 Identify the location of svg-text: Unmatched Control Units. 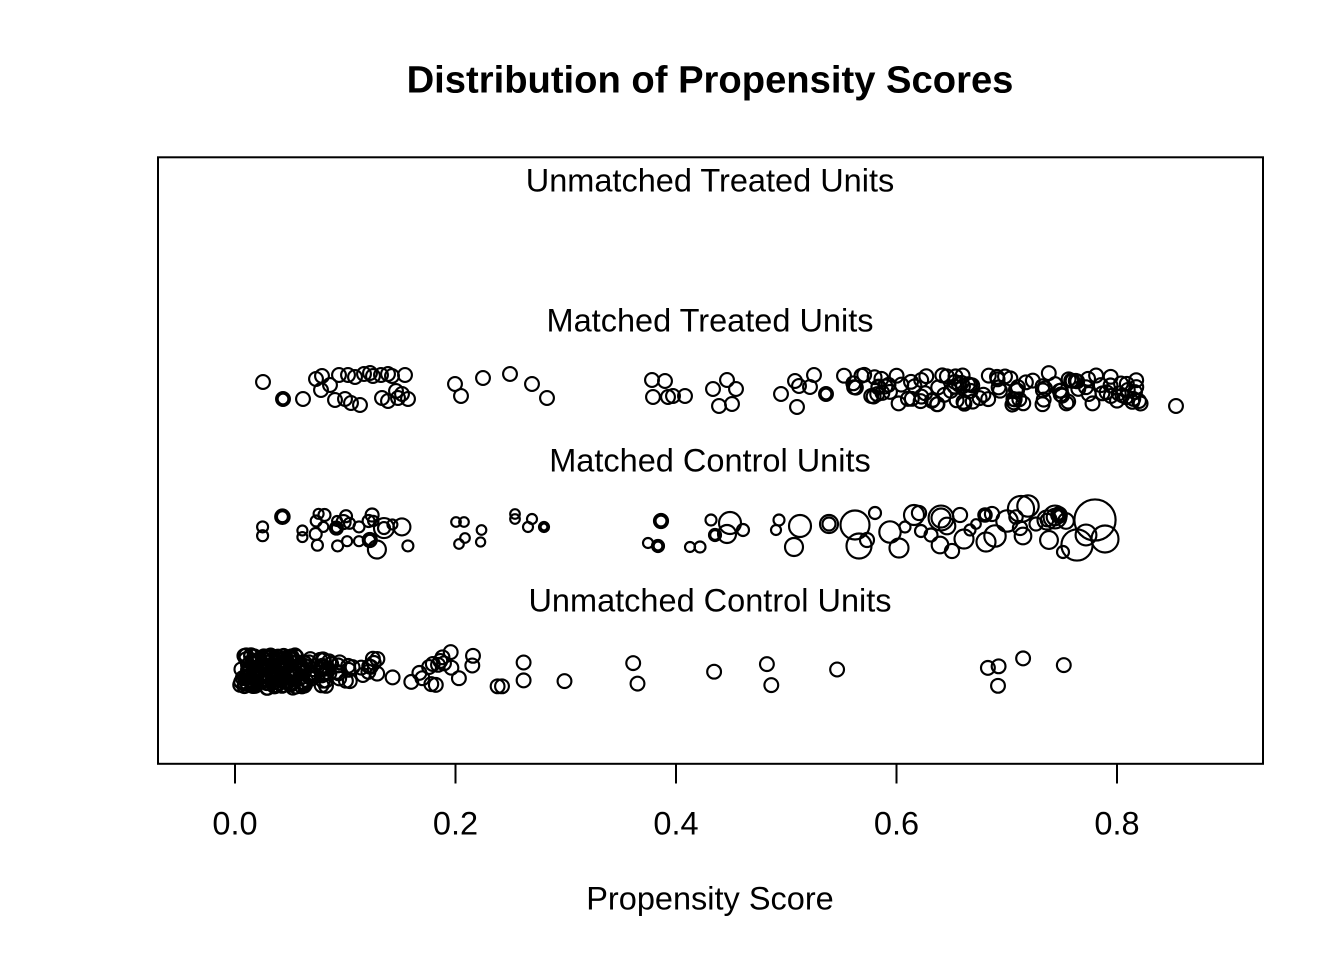
(709, 600).